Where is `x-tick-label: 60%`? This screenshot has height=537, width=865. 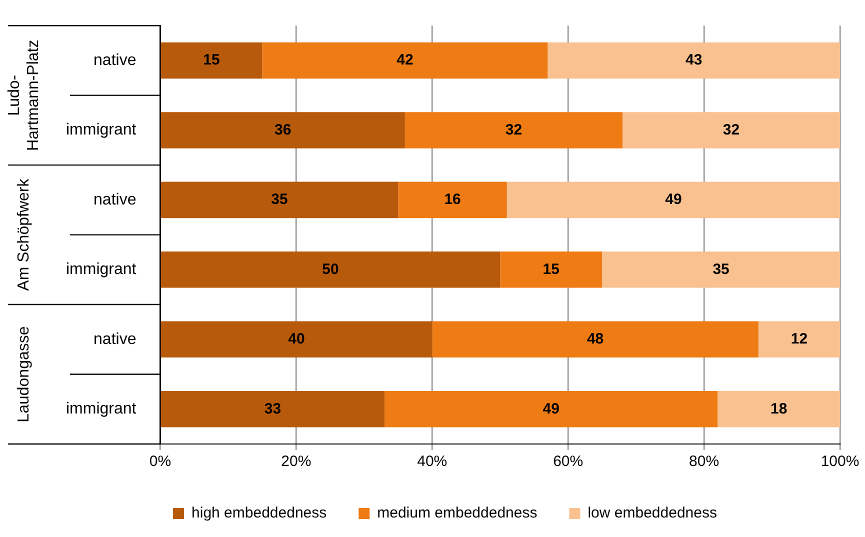
x-tick-label: 60% is located at coordinates (568, 461).